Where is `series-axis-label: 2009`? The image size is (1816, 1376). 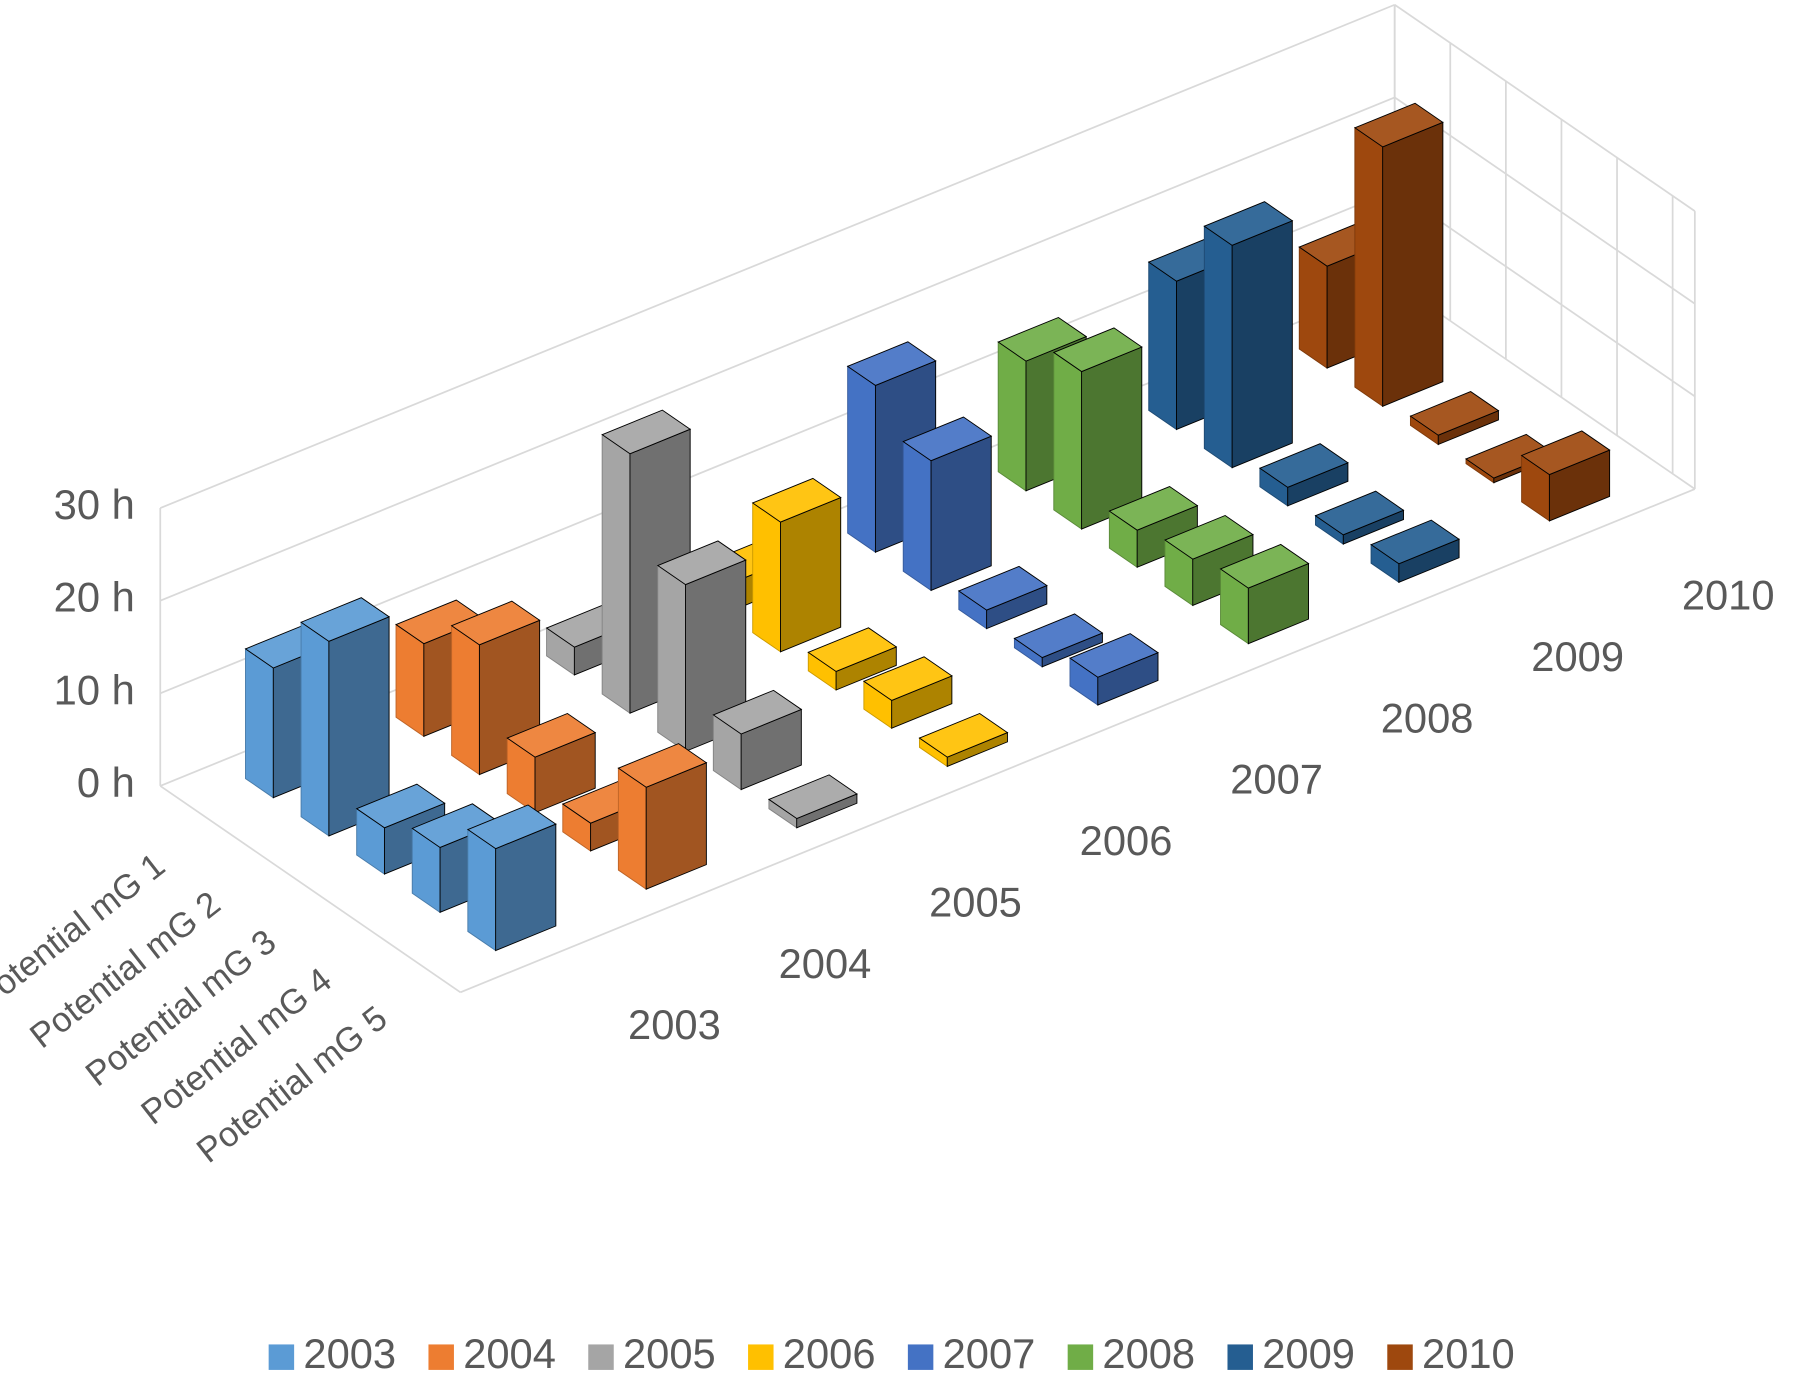
series-axis-label: 2009 is located at coordinates (1577, 656).